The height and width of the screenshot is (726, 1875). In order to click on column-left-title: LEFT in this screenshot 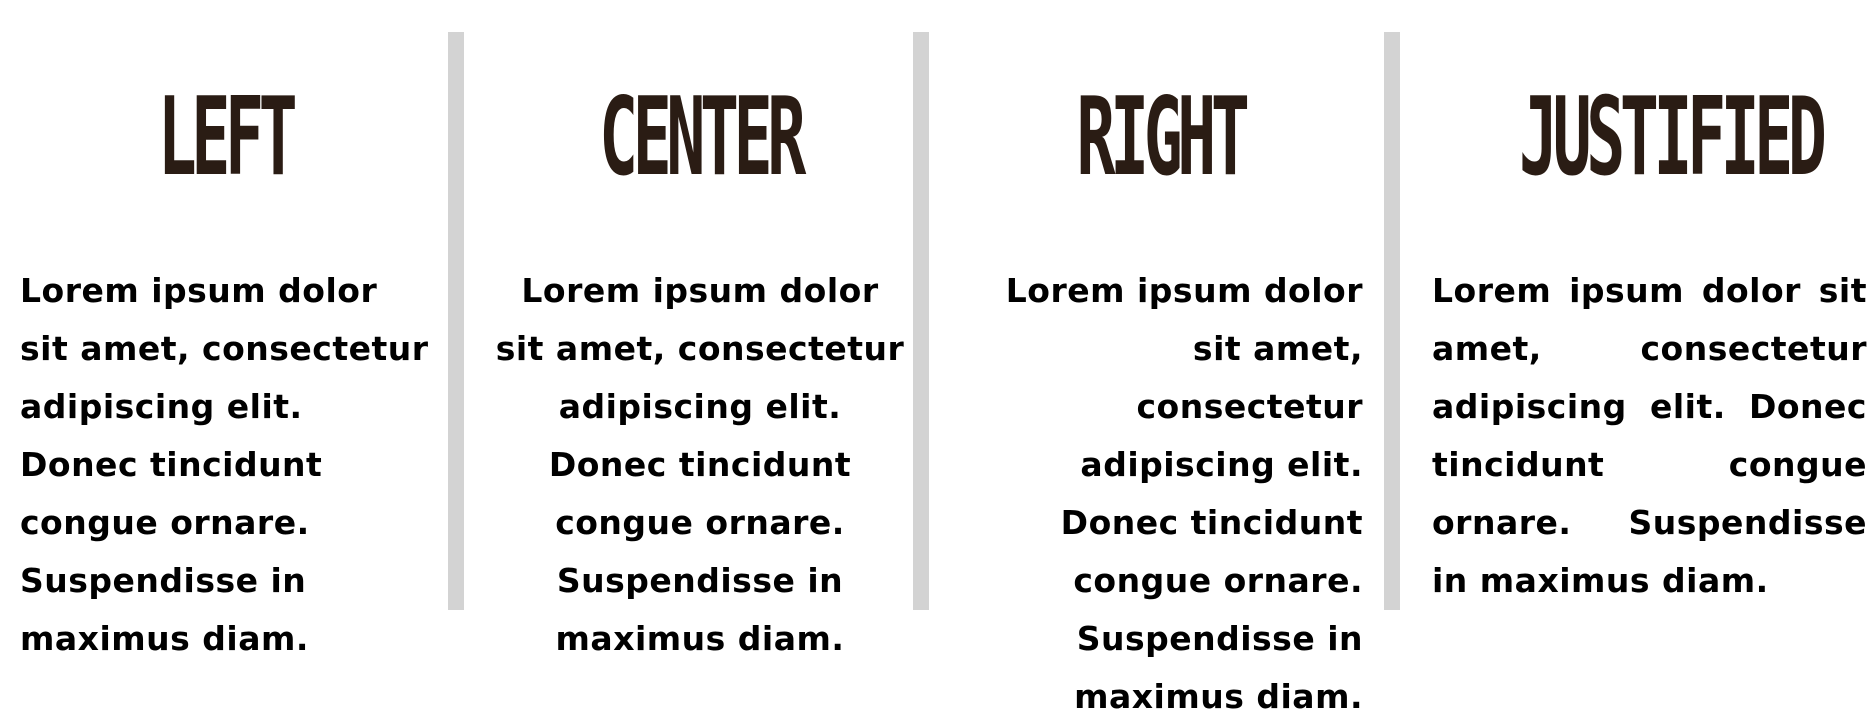, I will do `click(227, 137)`.